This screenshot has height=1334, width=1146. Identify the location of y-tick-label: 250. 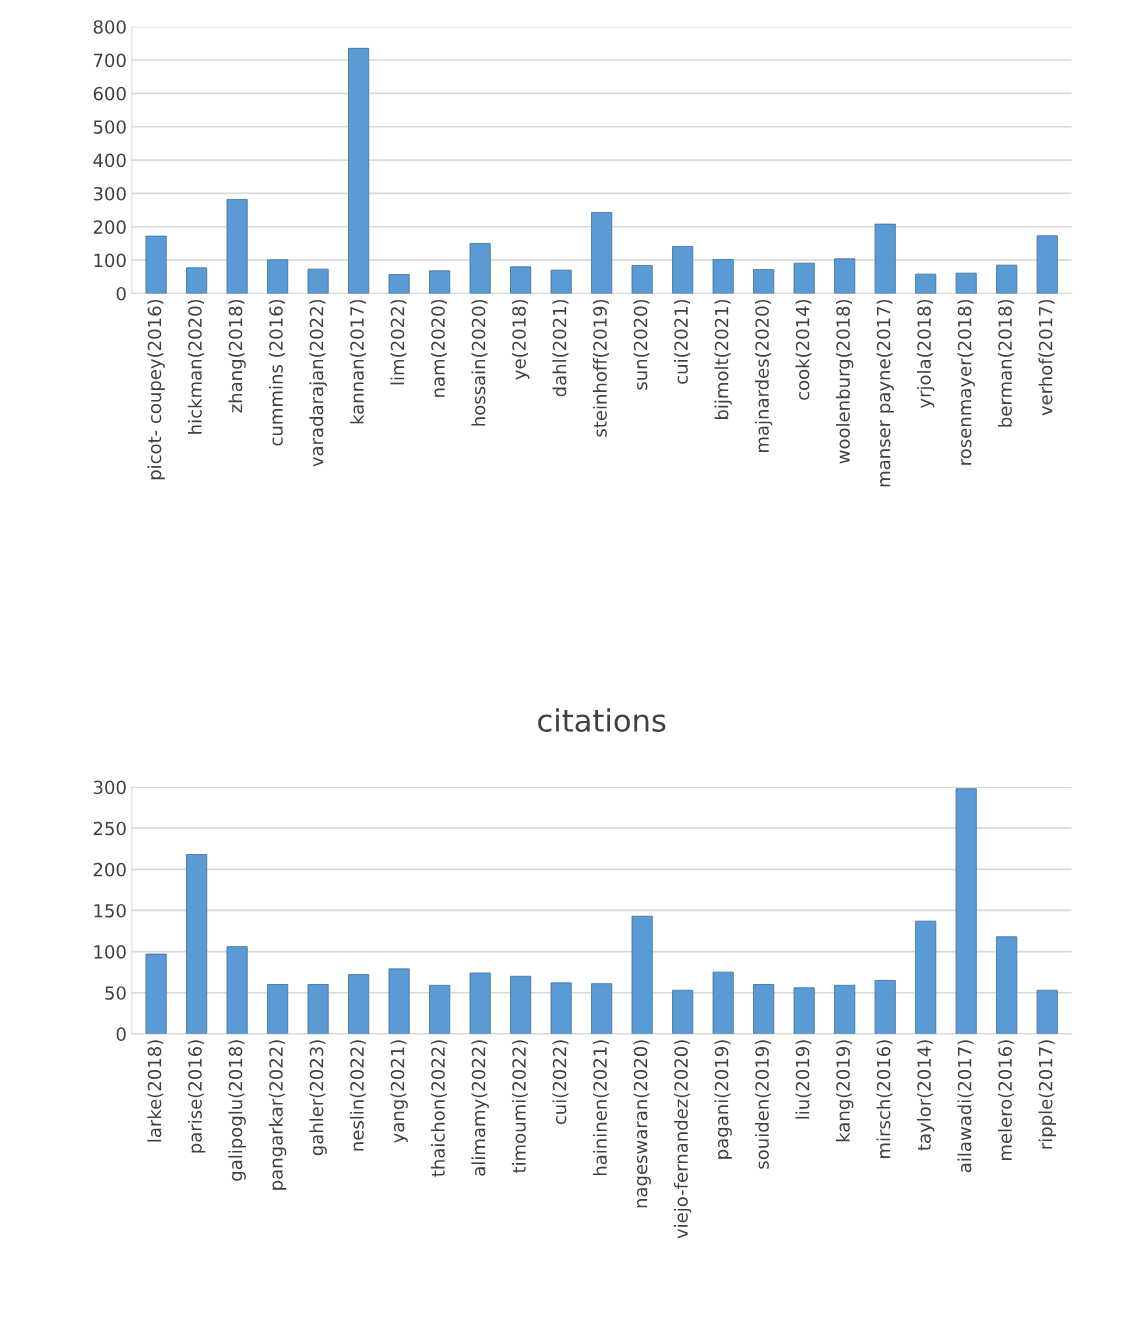
(109, 828).